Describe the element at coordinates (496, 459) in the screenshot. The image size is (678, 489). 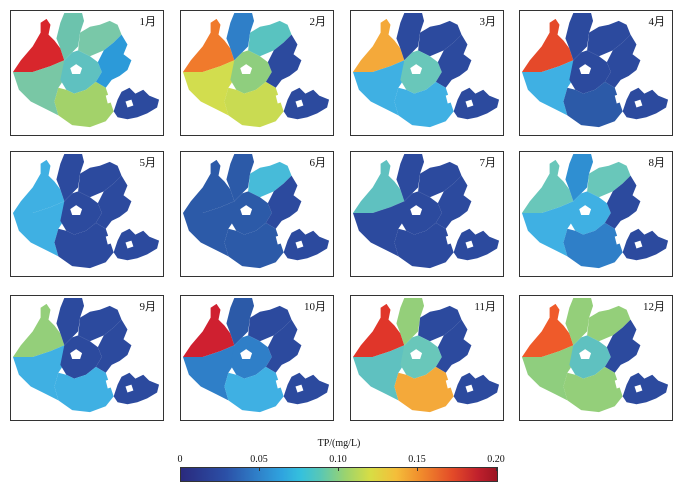
I see `colorbar-tick-4: 0.20` at that location.